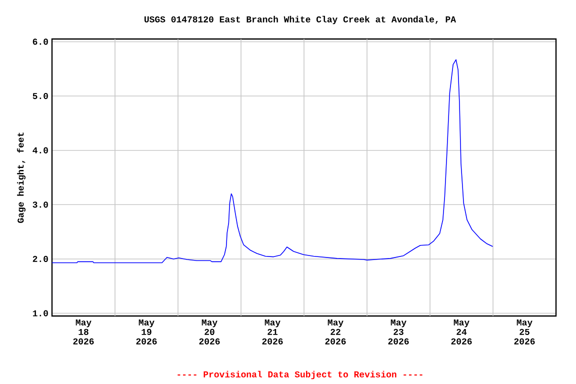 The height and width of the screenshot is (384, 576). What do you see at coordinates (461, 332) in the screenshot?
I see `x-tick-label: May 24 2026` at bounding box center [461, 332].